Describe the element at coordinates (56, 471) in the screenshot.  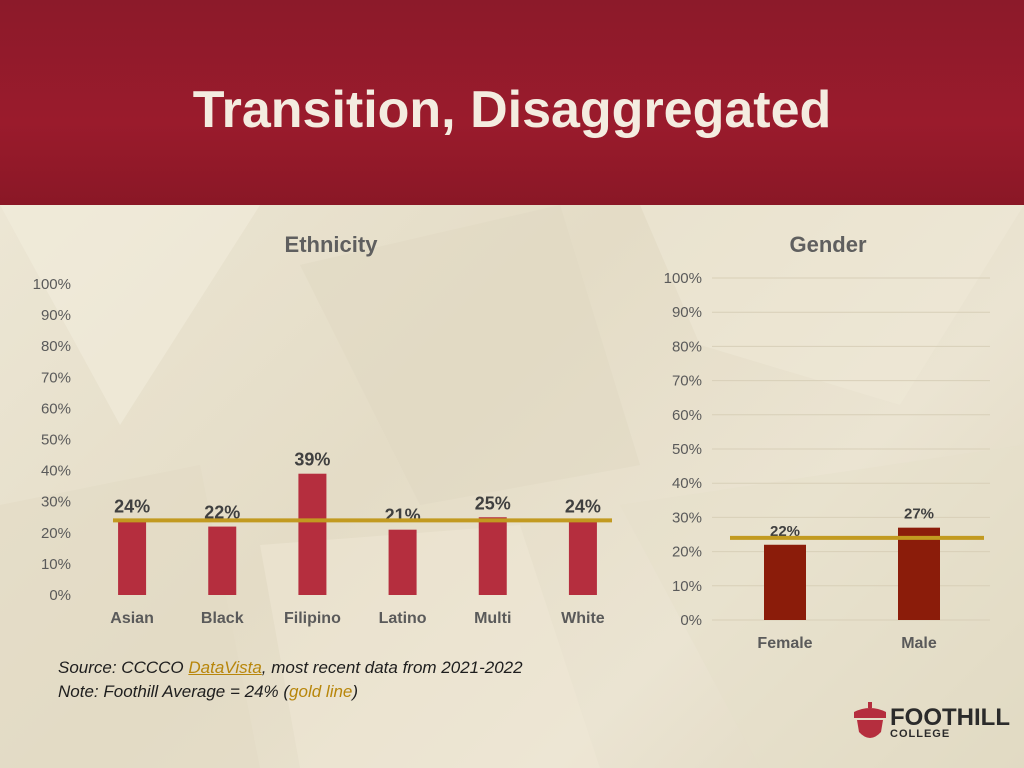
I see `eth-y-tick-label: 40%` at that location.